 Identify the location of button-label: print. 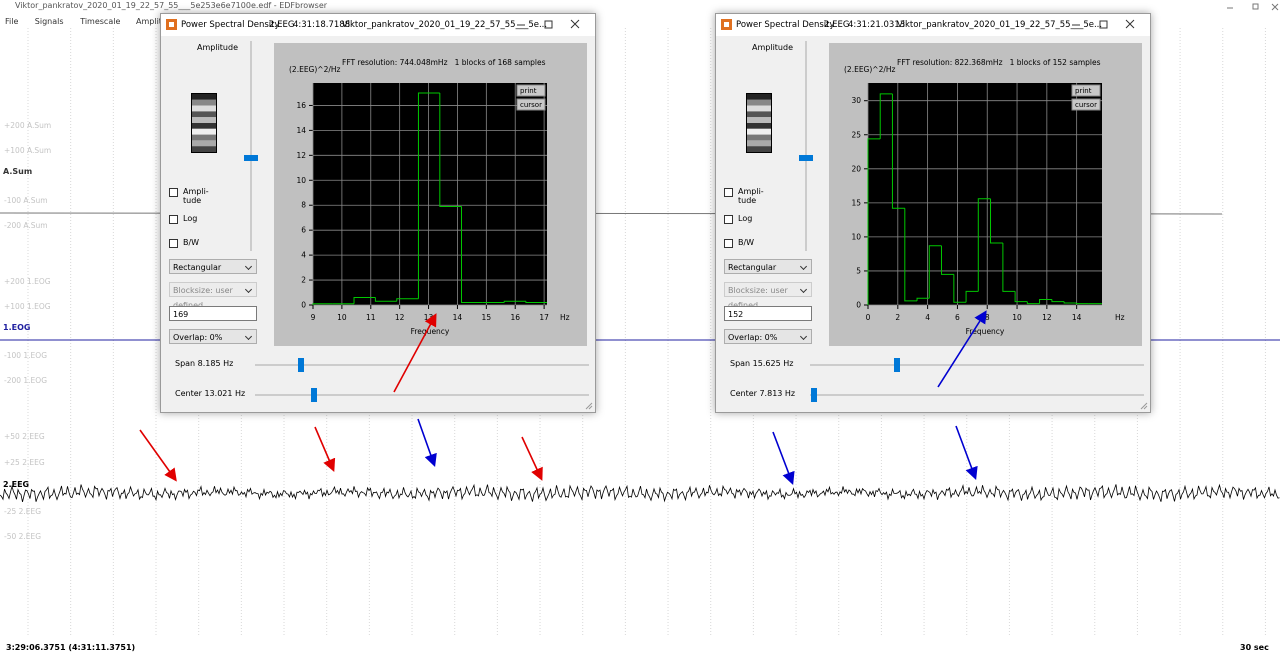
(1083, 91).